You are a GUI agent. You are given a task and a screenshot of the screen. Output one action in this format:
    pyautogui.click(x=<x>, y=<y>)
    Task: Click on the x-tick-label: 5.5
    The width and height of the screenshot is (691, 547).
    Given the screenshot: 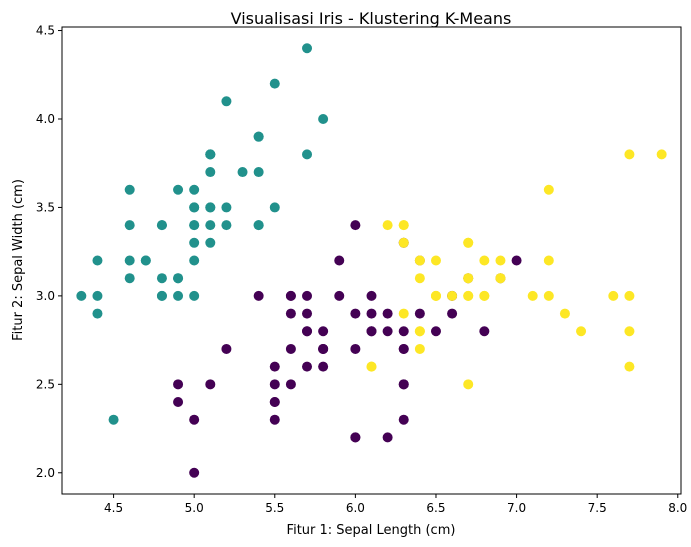 What is the action you would take?
    pyautogui.click(x=274, y=508)
    